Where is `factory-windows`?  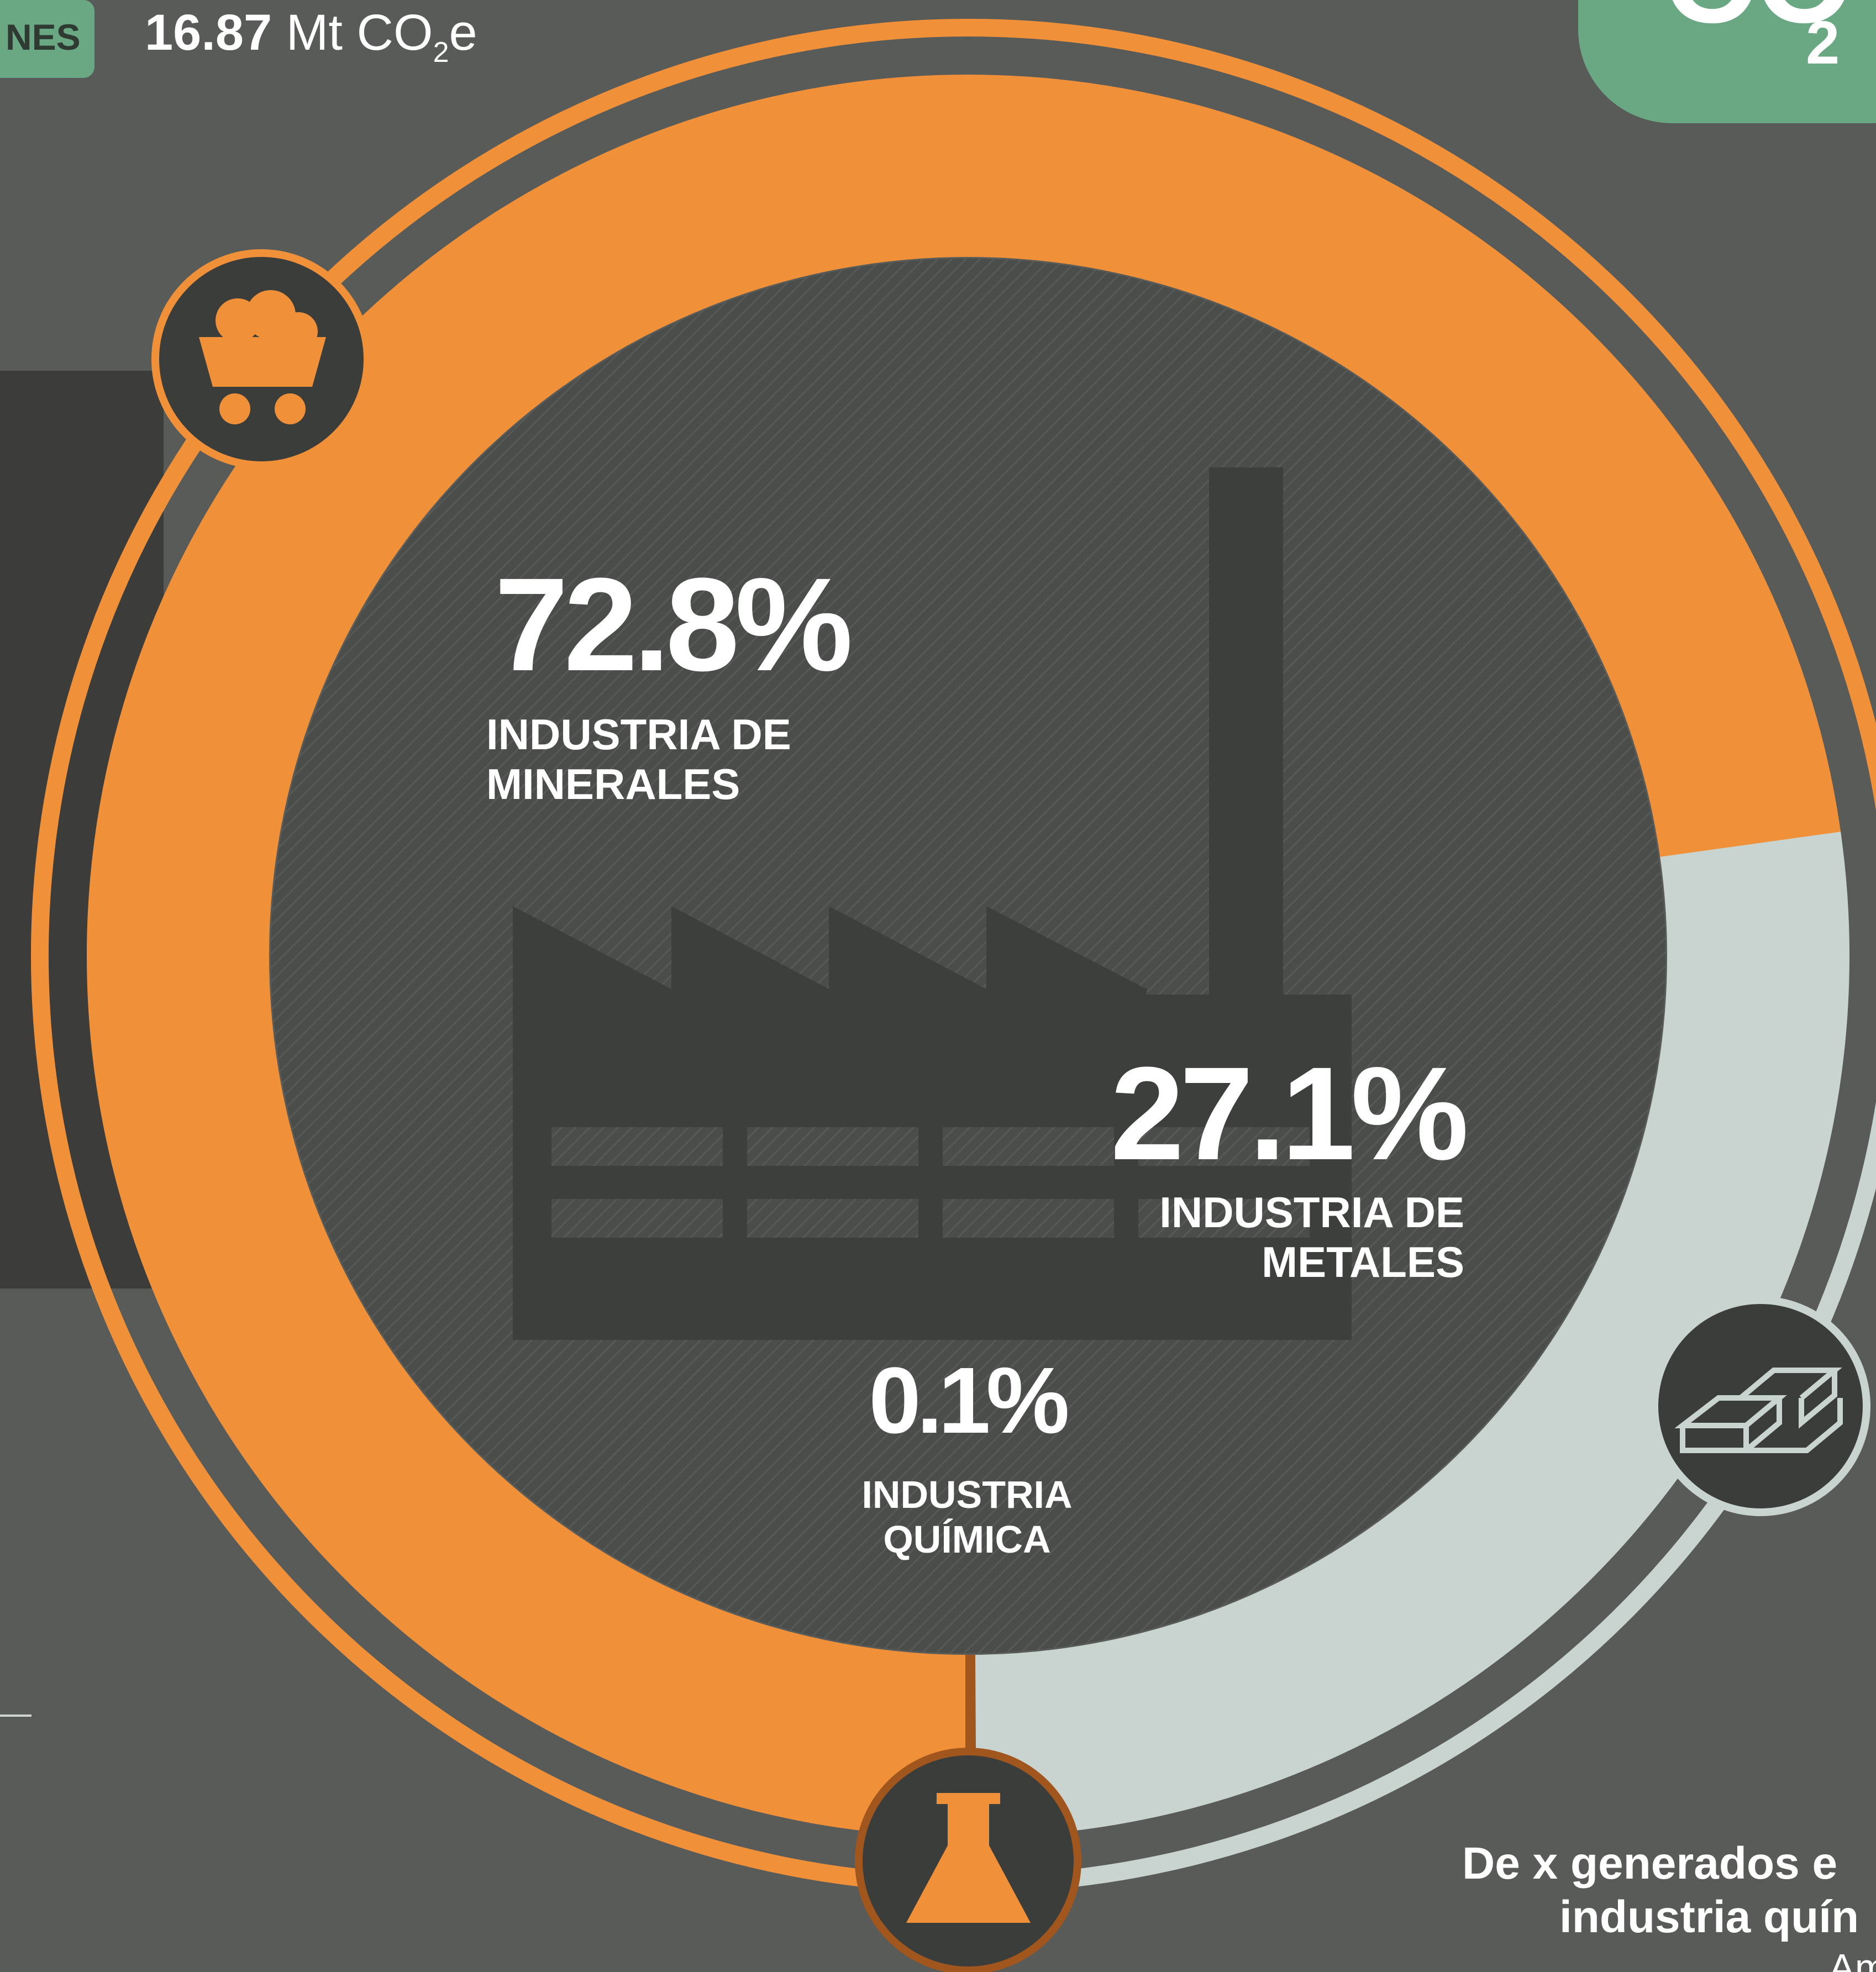
factory-windows is located at coordinates (930, 1183).